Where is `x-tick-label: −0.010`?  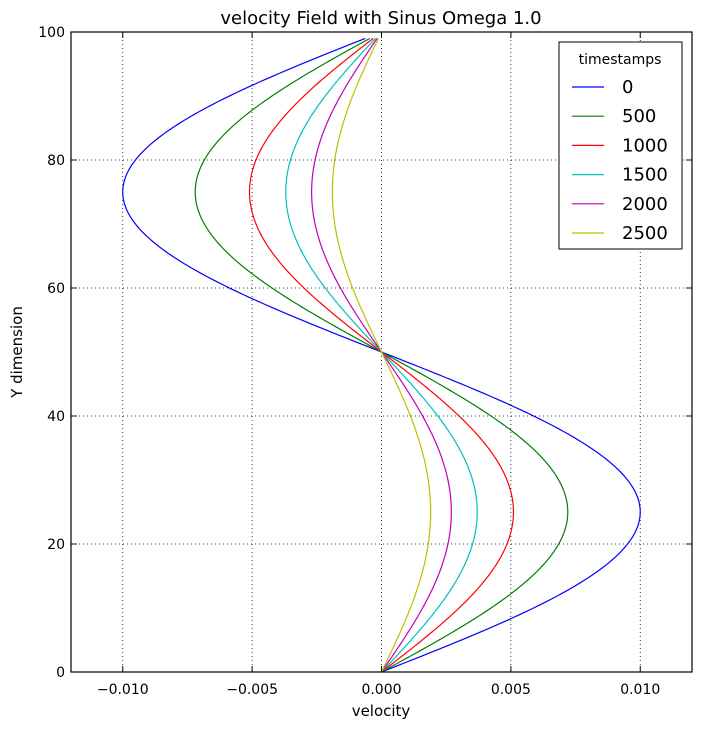 x-tick-label: −0.010 is located at coordinates (123, 690).